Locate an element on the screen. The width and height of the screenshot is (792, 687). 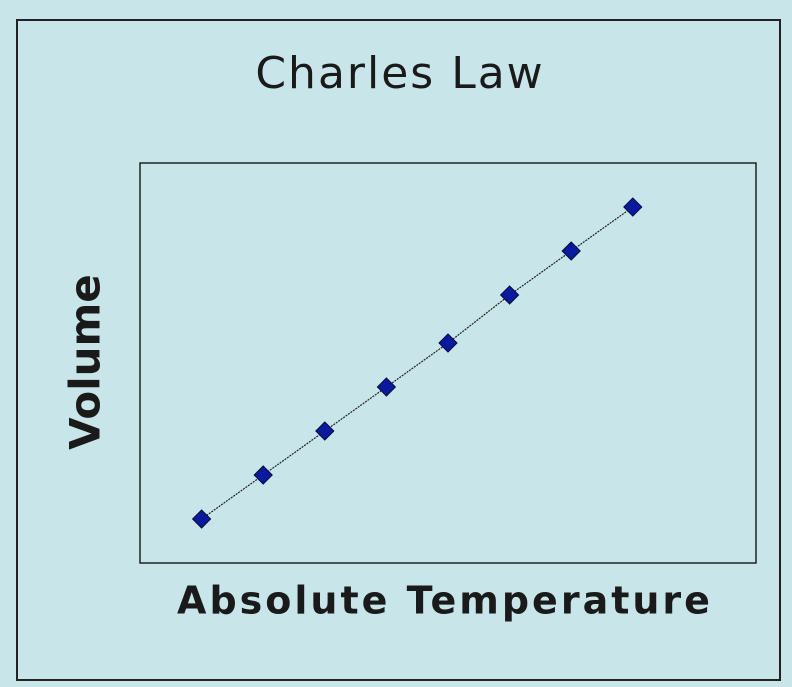
chart-title: Charles Law is located at coordinates (399, 73).